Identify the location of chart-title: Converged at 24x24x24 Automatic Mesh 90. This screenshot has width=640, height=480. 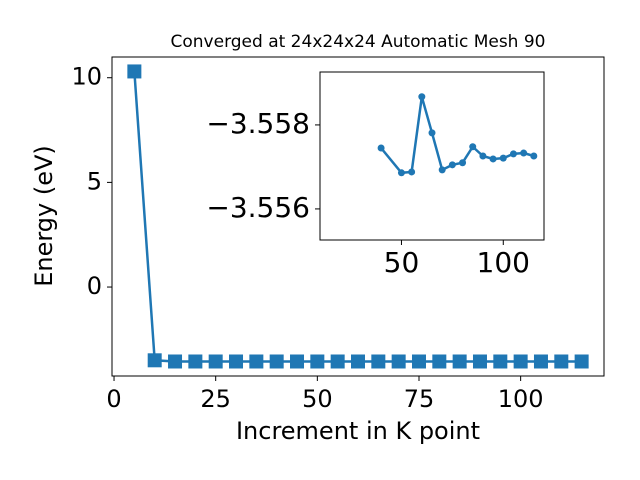
(358, 42).